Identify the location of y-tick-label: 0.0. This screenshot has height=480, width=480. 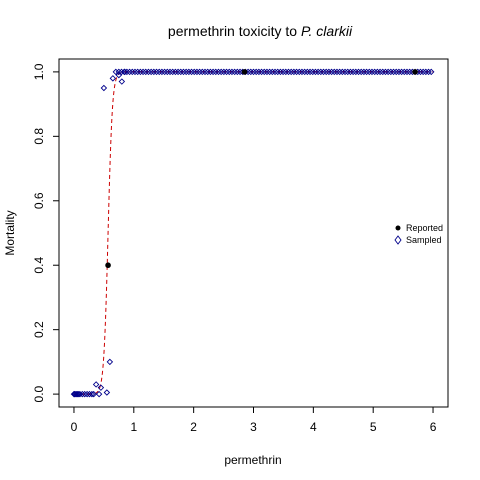
(39, 393).